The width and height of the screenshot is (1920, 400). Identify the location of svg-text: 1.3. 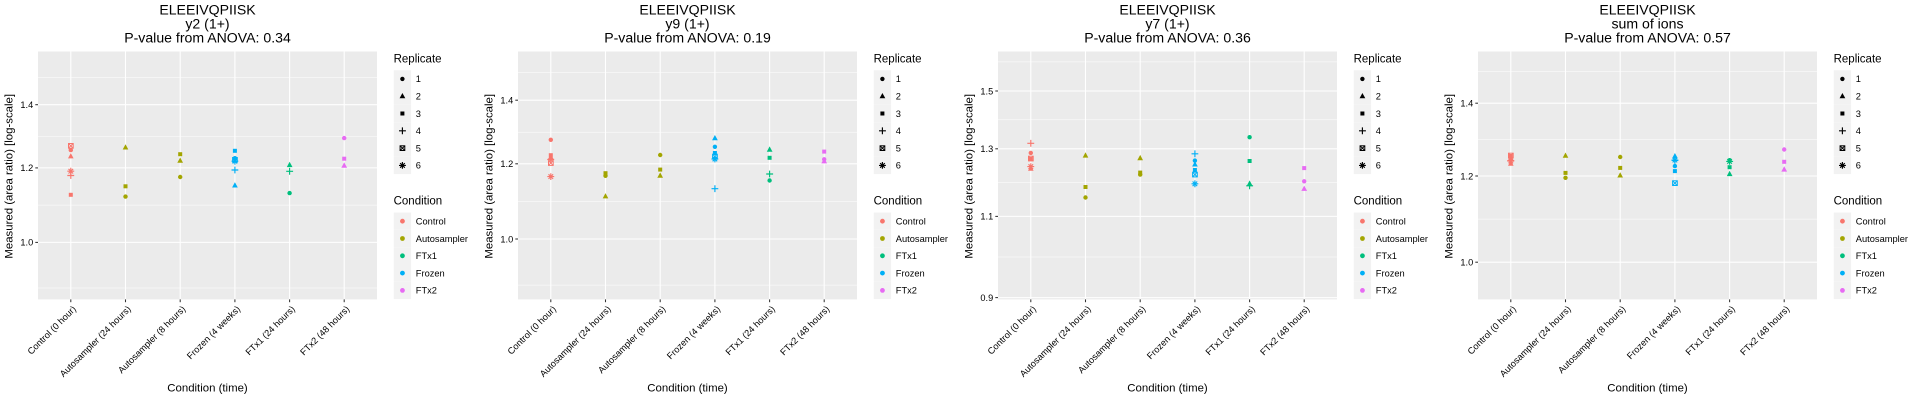
(986, 149).